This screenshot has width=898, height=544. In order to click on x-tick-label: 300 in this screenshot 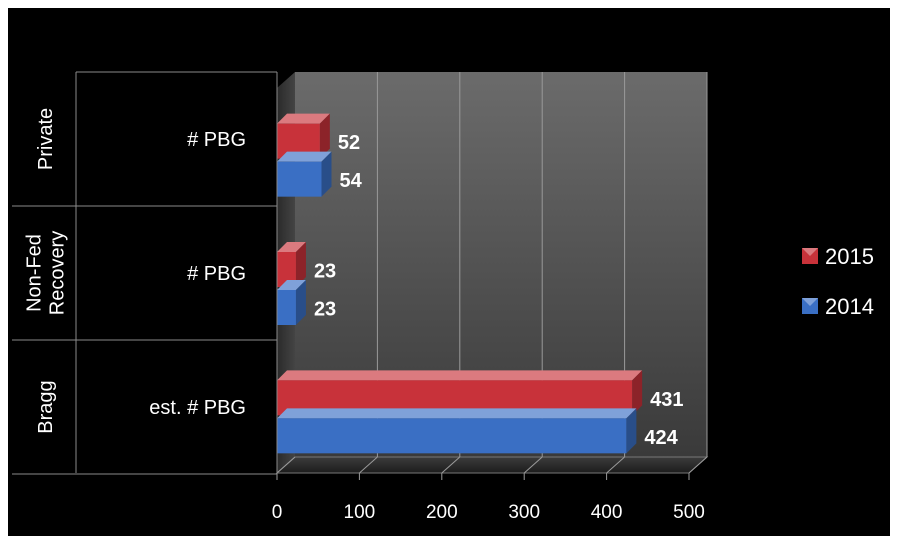, I will do `click(524, 512)`.